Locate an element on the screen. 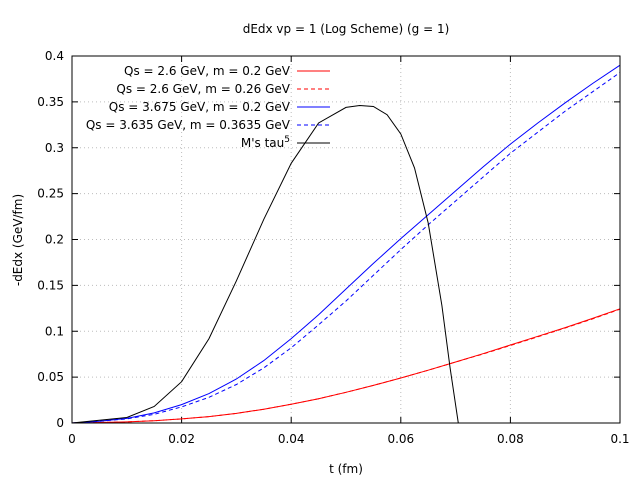 Image resolution: width=640 pixels, height=485 pixels. legend-label-1: Qs = 2.6 GeV, m = 0.2 GeV is located at coordinates (207, 71).